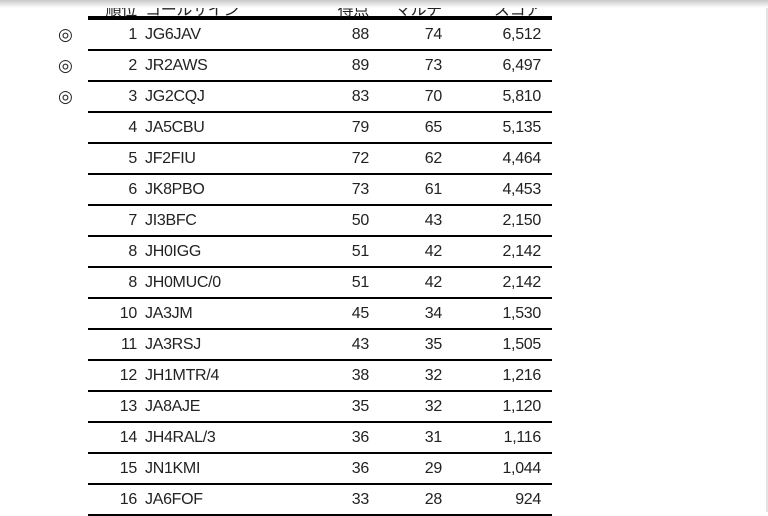  Describe the element at coordinates (305, 66) in the screenshot. I see `table-row: ◎ 2 JR2AWS 89 73 6,497` at that location.